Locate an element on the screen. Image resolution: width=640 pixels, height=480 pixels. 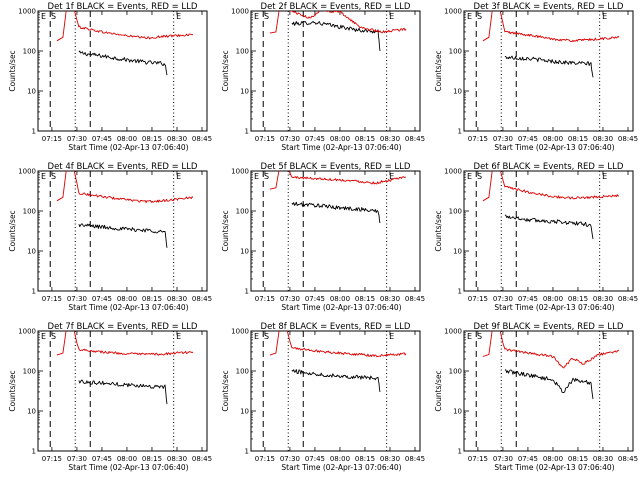
panel-title: Det 2f BLACK = Events, RED = LLD is located at coordinates (336, 7).